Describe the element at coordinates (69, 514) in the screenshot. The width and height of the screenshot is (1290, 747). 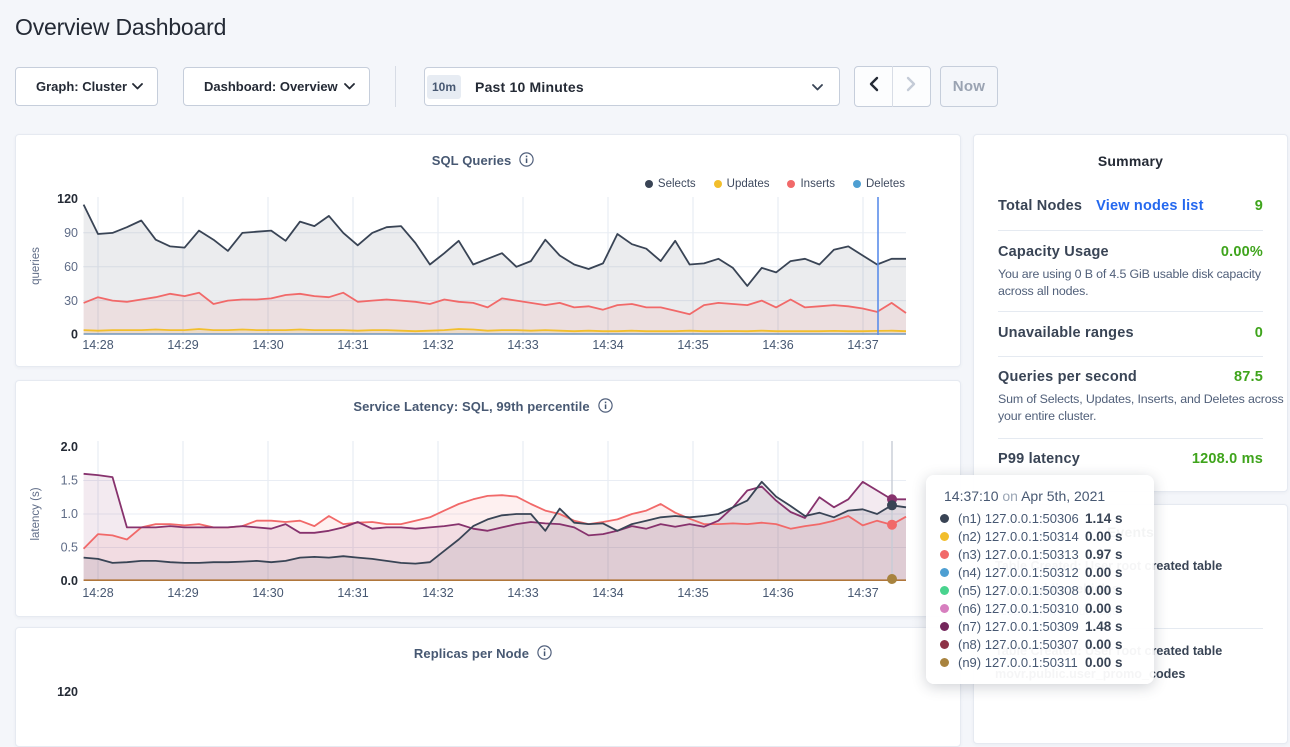
I see `svg-text: 1.0` at that location.